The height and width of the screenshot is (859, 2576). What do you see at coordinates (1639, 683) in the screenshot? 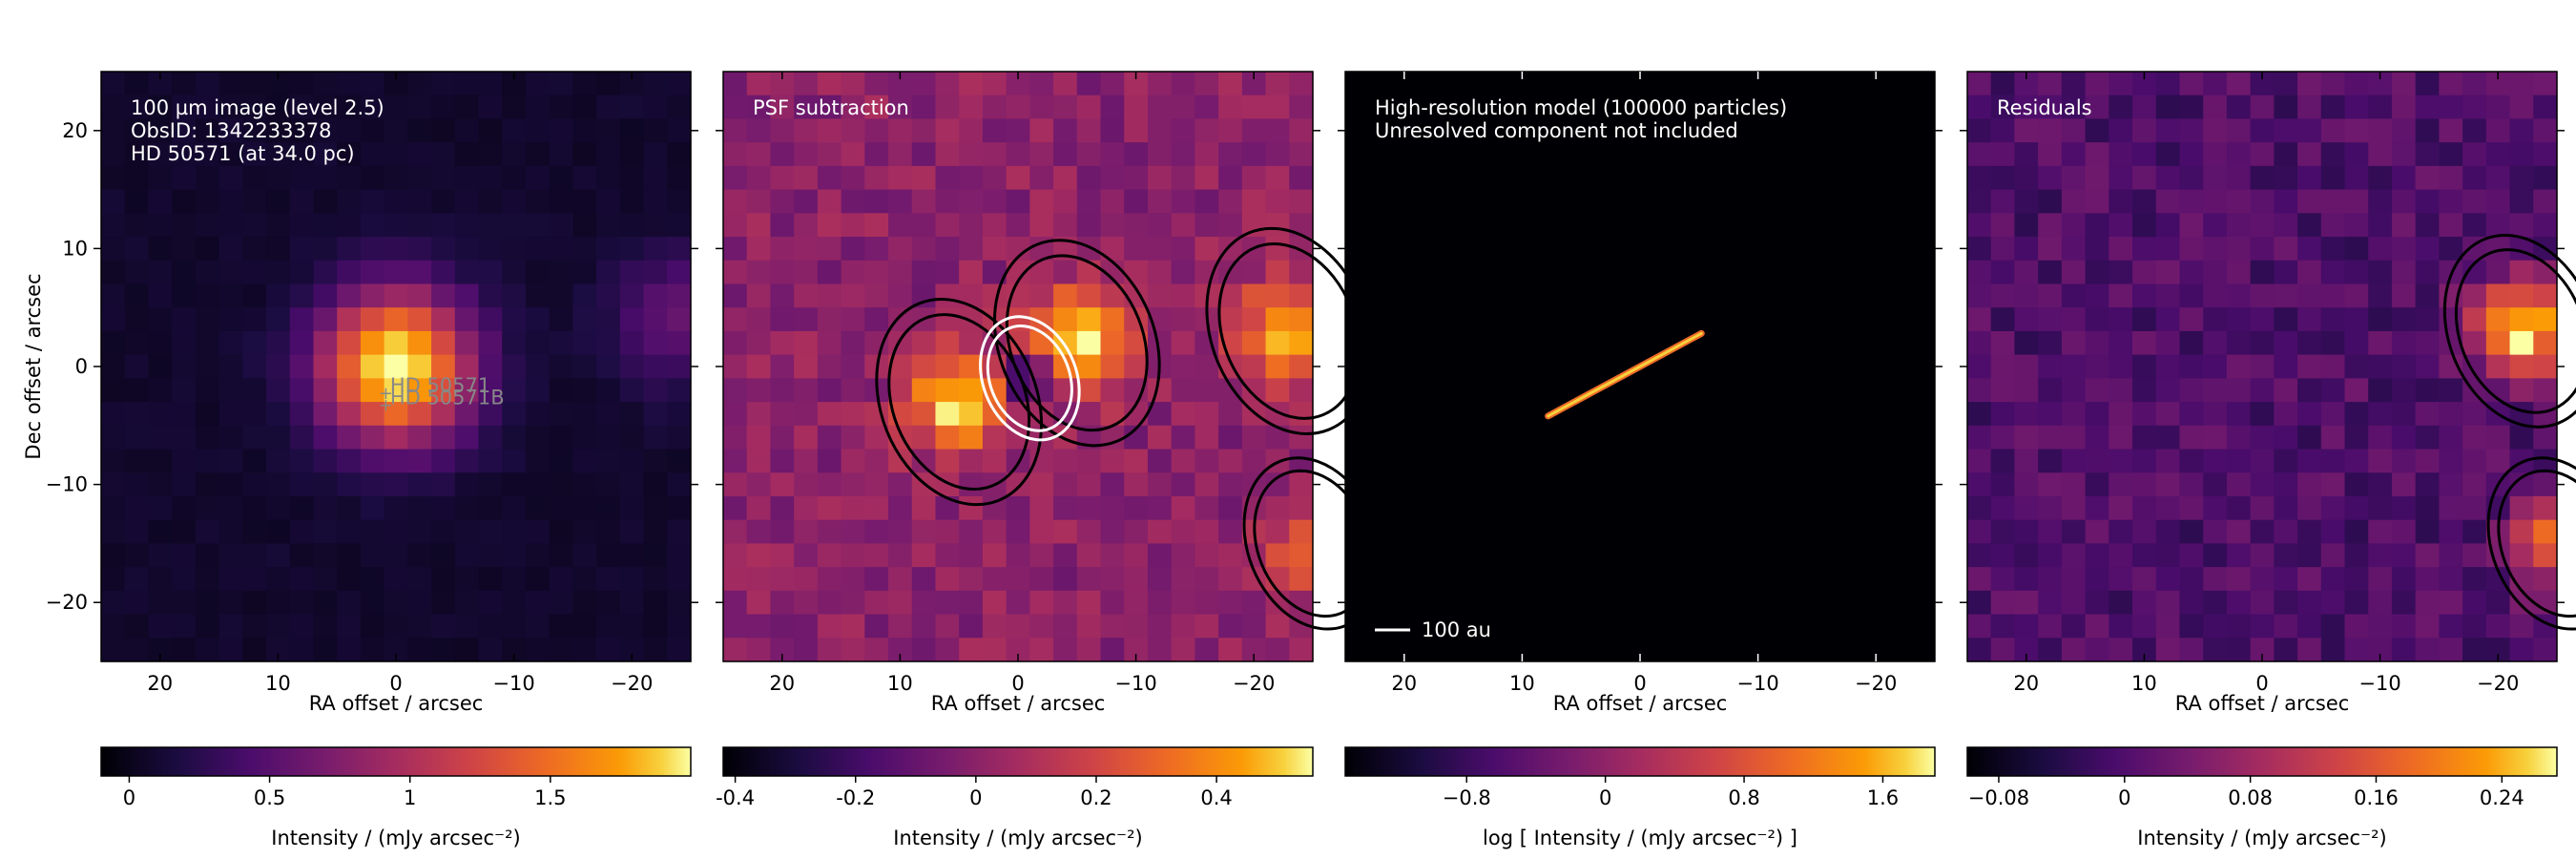
I see `x-tick-label: 0` at bounding box center [1639, 683].